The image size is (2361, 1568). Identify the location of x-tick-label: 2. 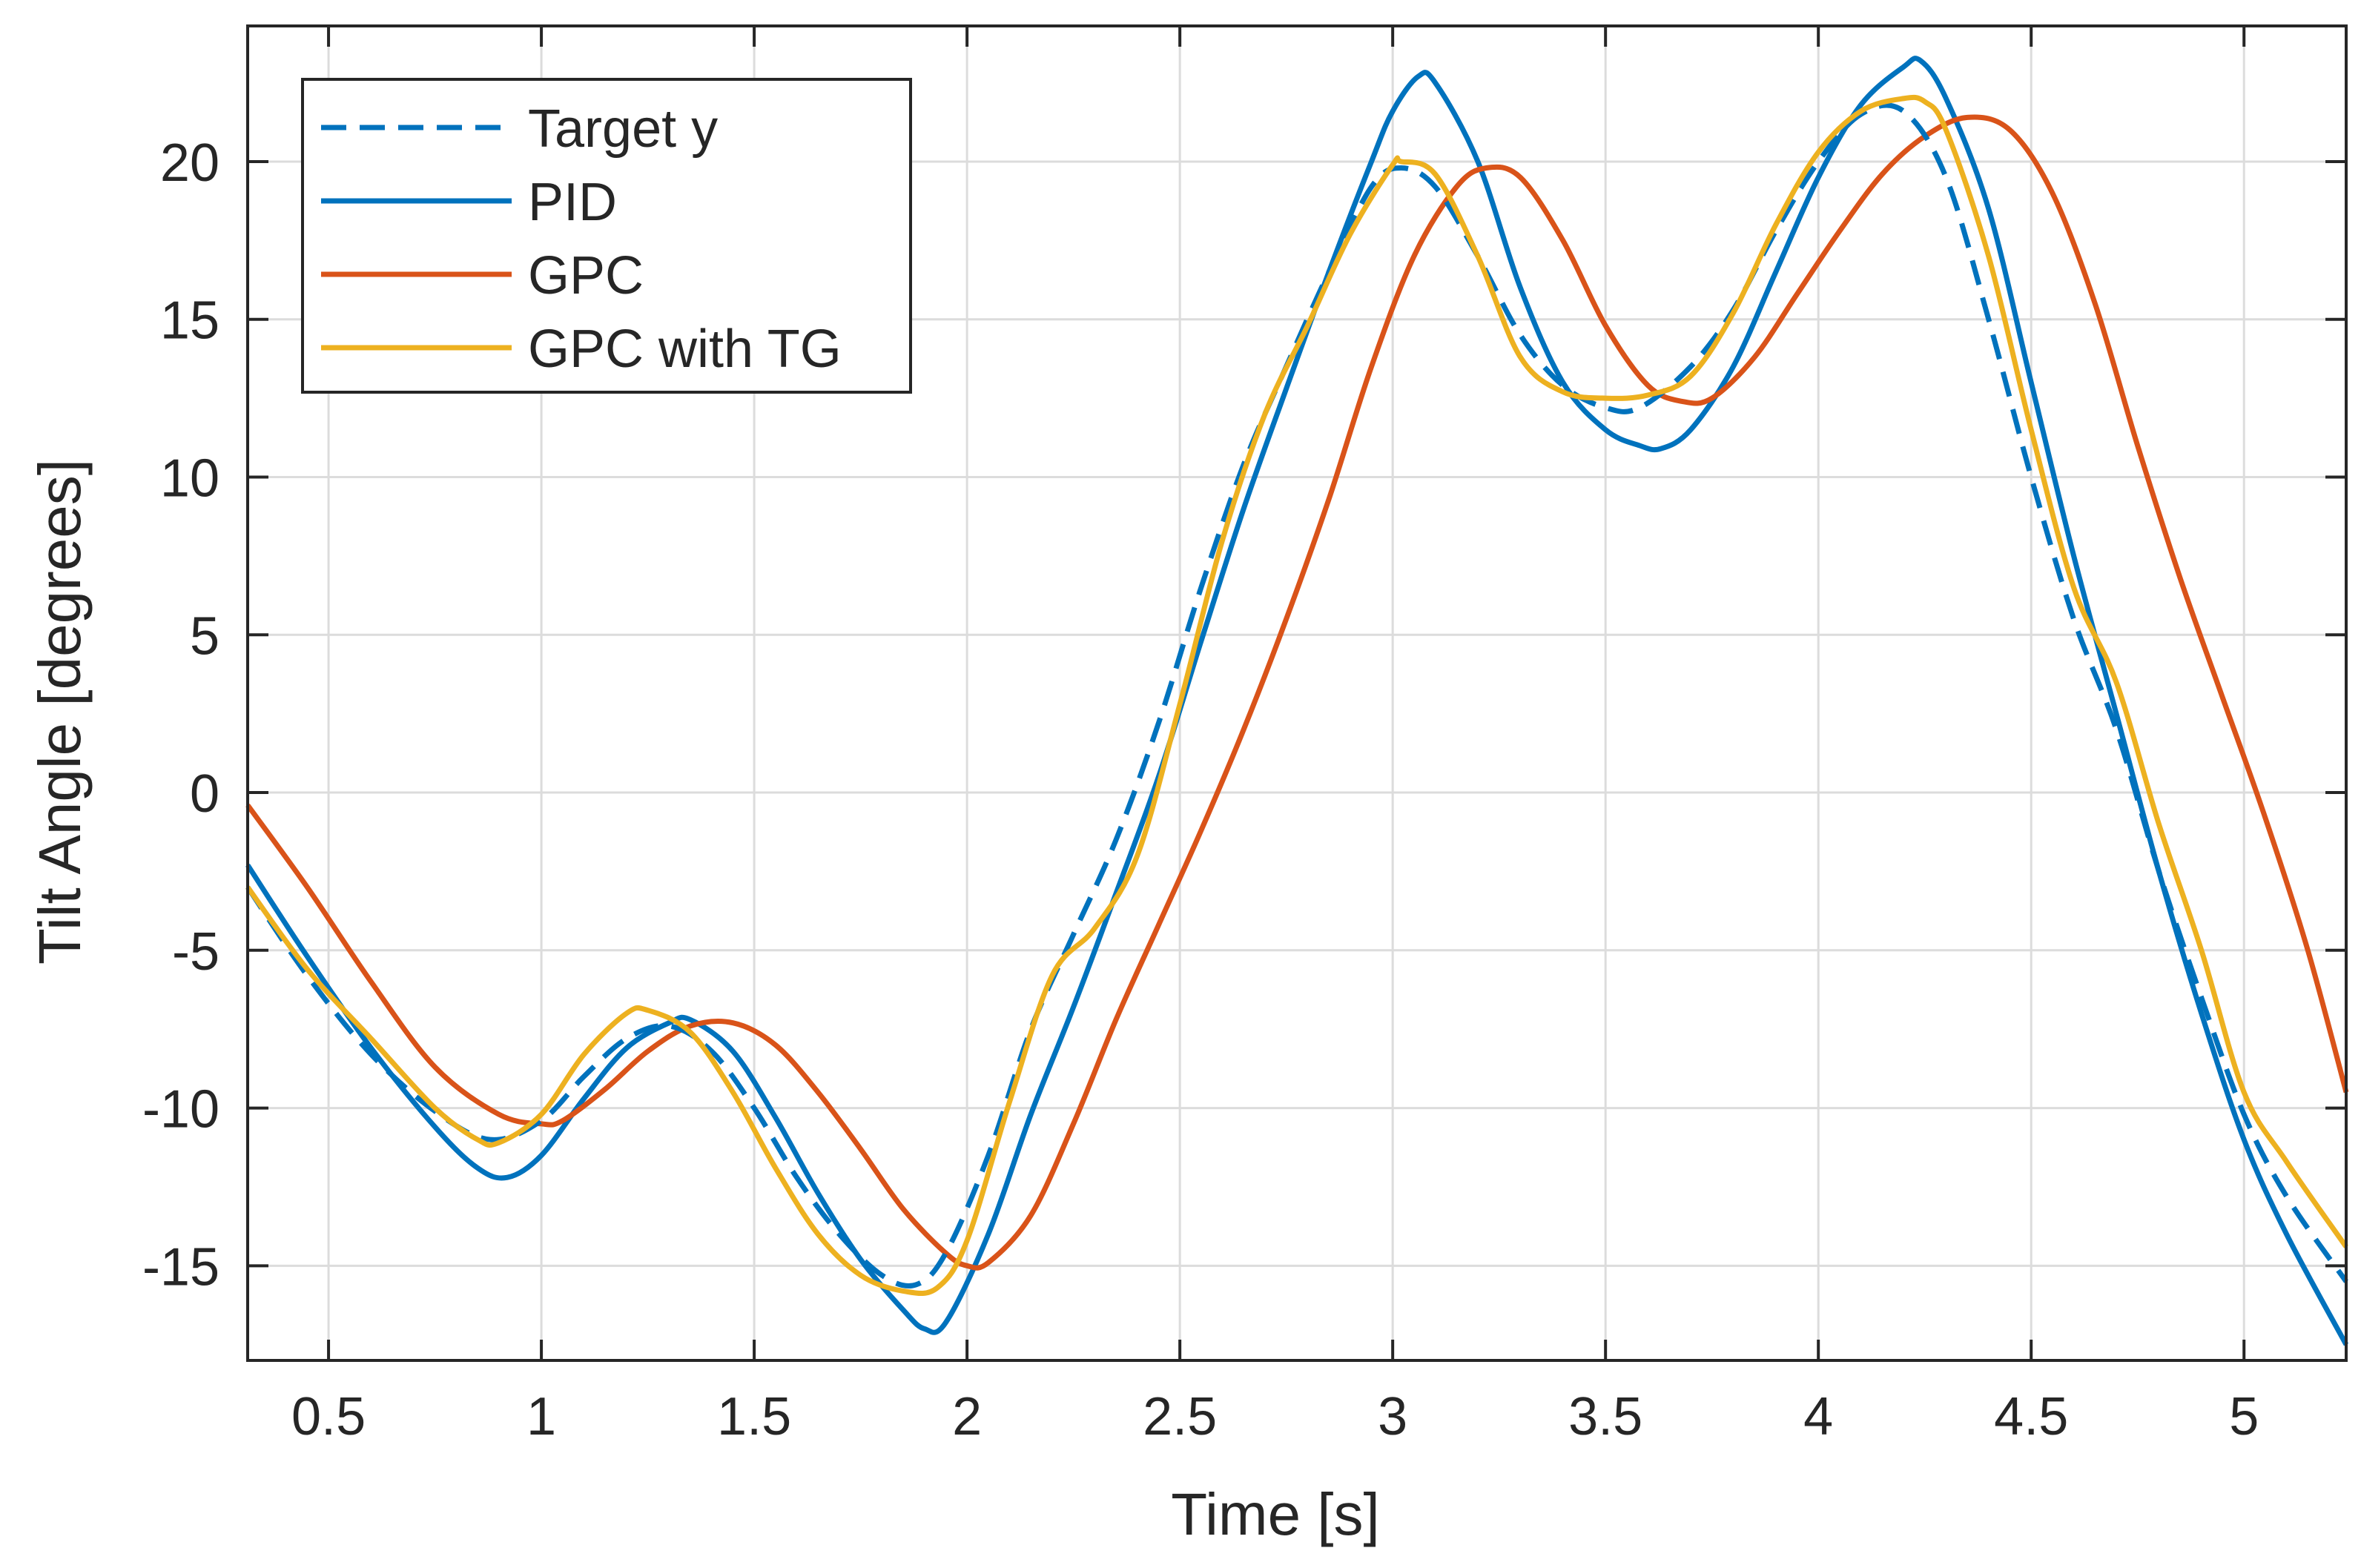
(967, 1416).